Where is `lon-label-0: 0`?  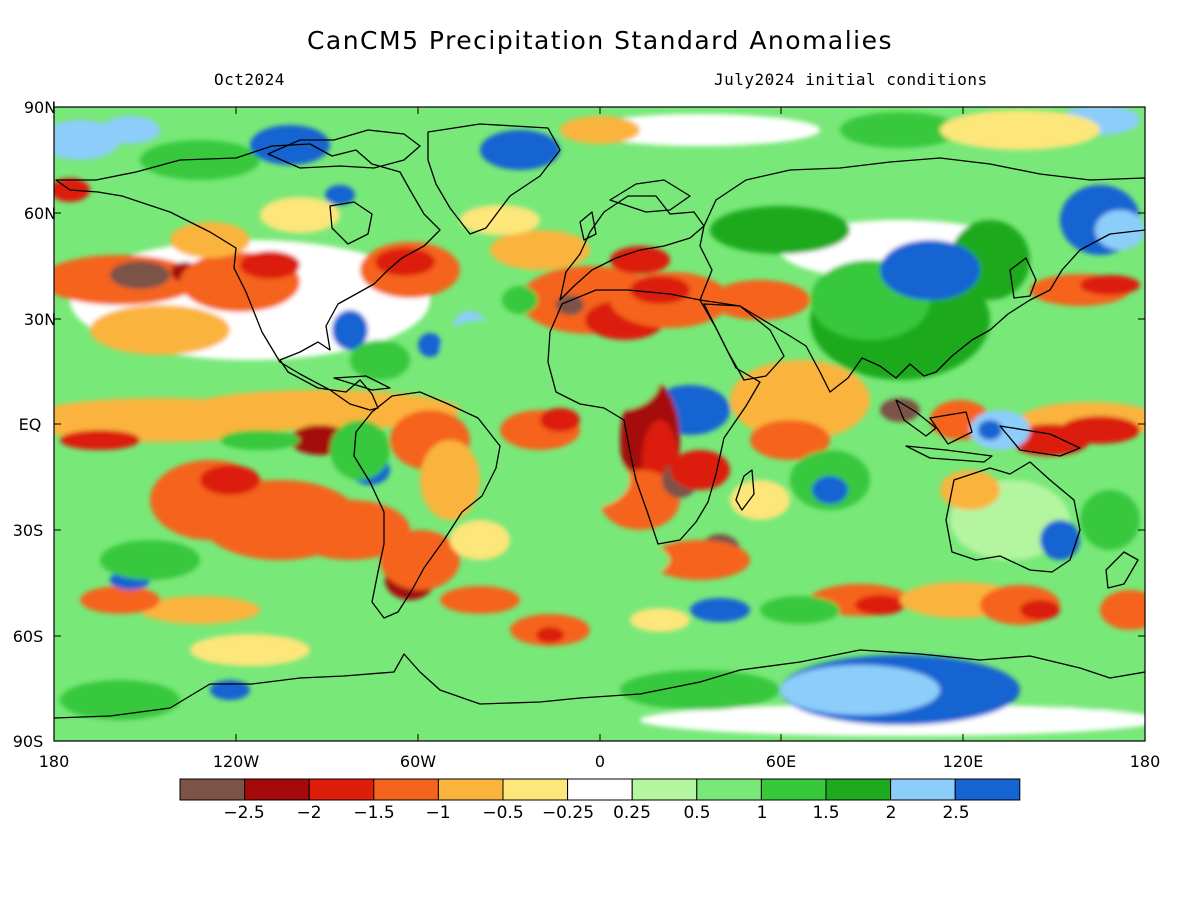 lon-label-0: 0 is located at coordinates (600, 761).